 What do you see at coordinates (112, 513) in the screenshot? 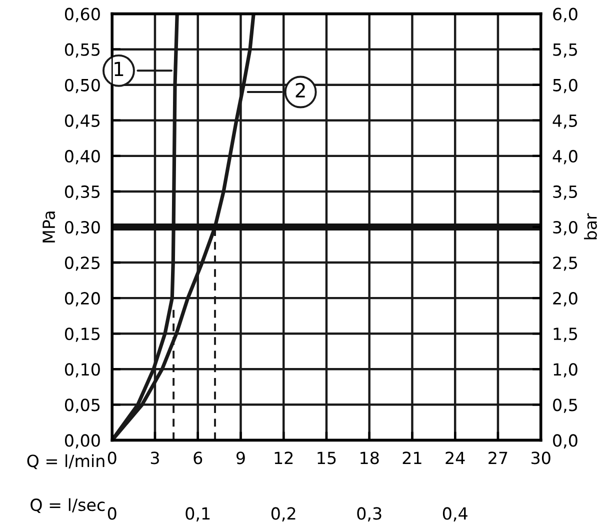
I see `x2-tick-label: 0` at bounding box center [112, 513].